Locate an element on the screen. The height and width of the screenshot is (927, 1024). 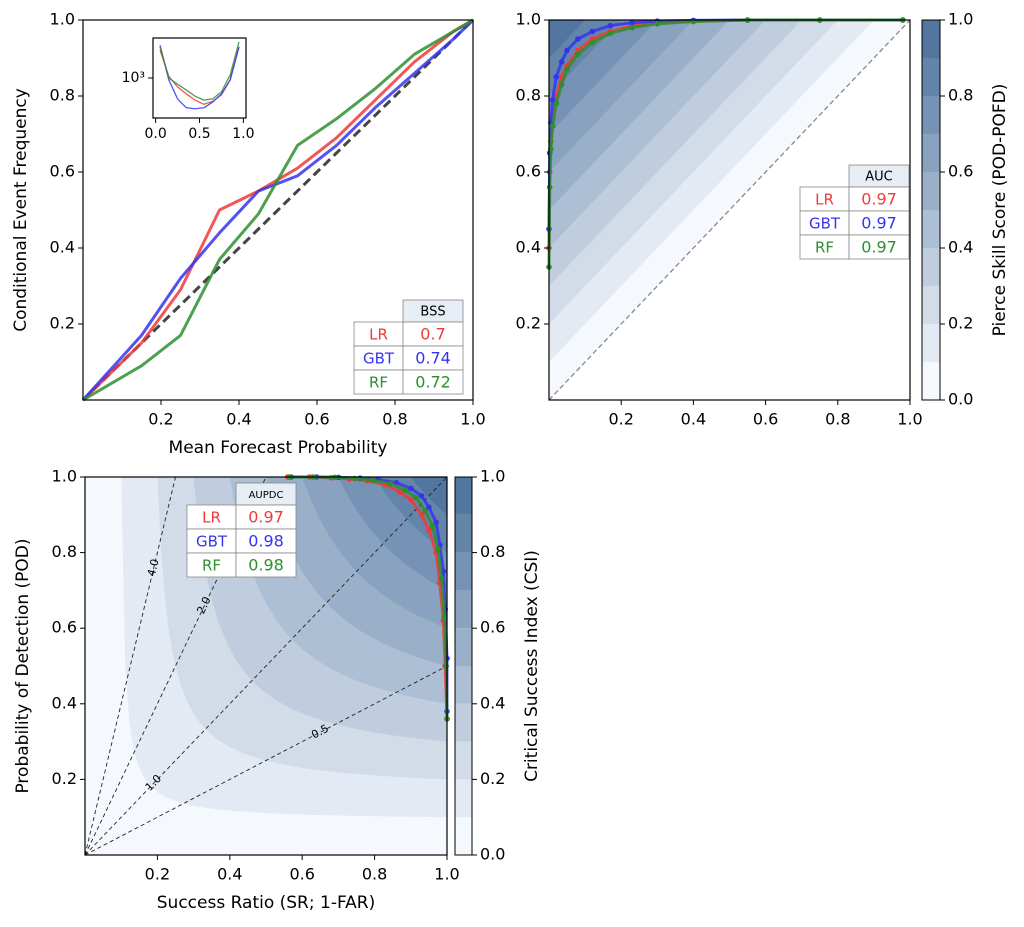
table-value: 0.74 is located at coordinates (433, 358).